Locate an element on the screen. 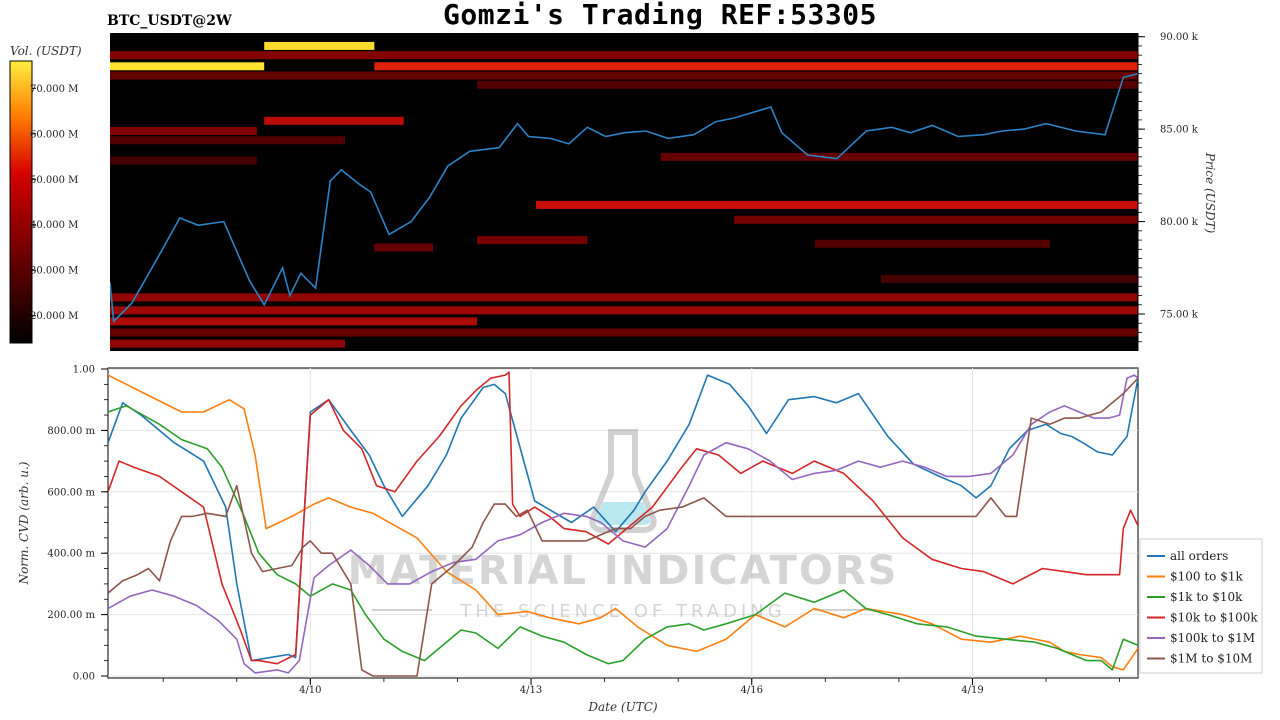 The image size is (1280, 720). cvd-x-axis-label: Date (UTC) is located at coordinates (622, 707).